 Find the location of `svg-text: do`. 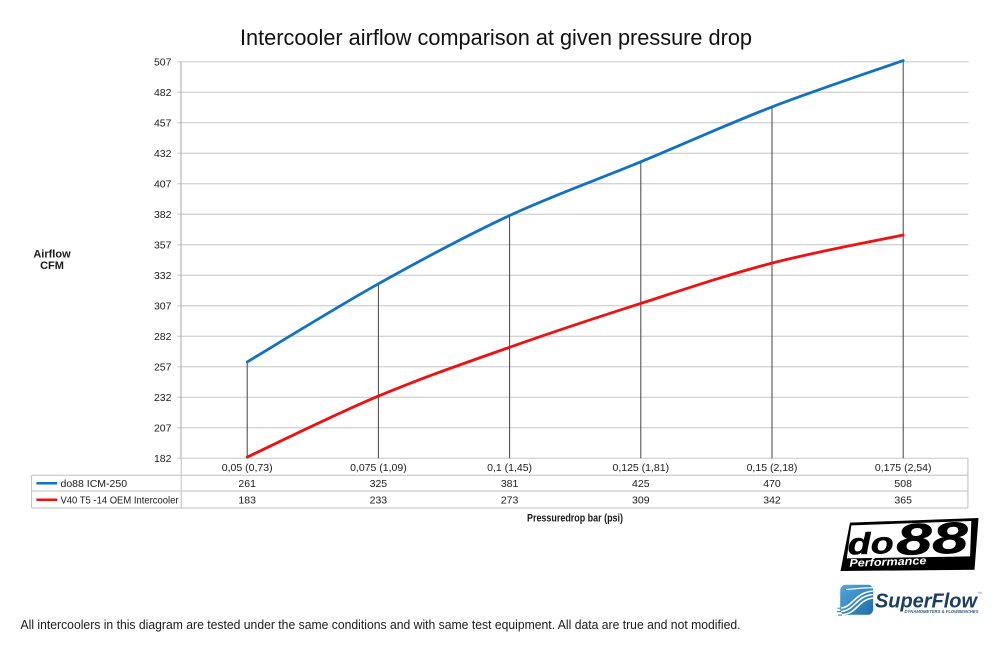

svg-text: do is located at coordinates (870, 544).